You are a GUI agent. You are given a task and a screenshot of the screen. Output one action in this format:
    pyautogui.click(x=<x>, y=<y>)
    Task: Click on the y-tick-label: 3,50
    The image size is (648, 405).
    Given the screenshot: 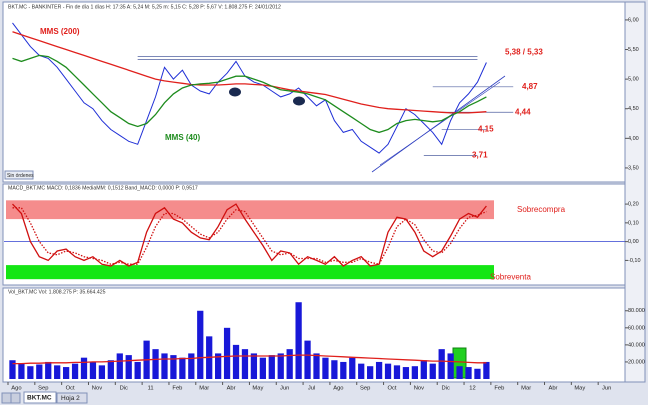 What is the action you would take?
    pyautogui.click(x=633, y=168)
    